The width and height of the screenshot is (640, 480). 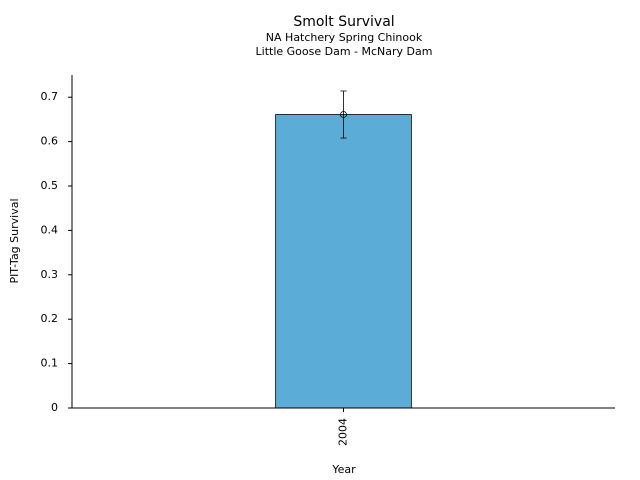 What do you see at coordinates (343, 432) in the screenshot?
I see `x-tick-label: 2004` at bounding box center [343, 432].